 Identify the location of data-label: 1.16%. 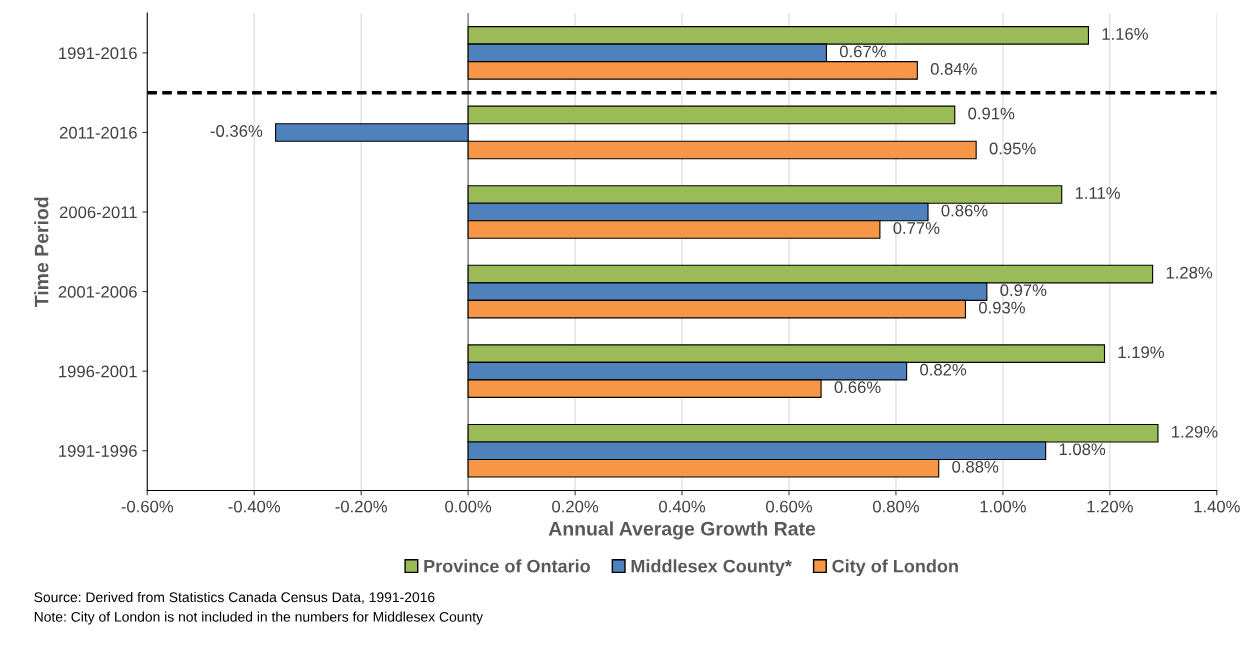
(1125, 34).